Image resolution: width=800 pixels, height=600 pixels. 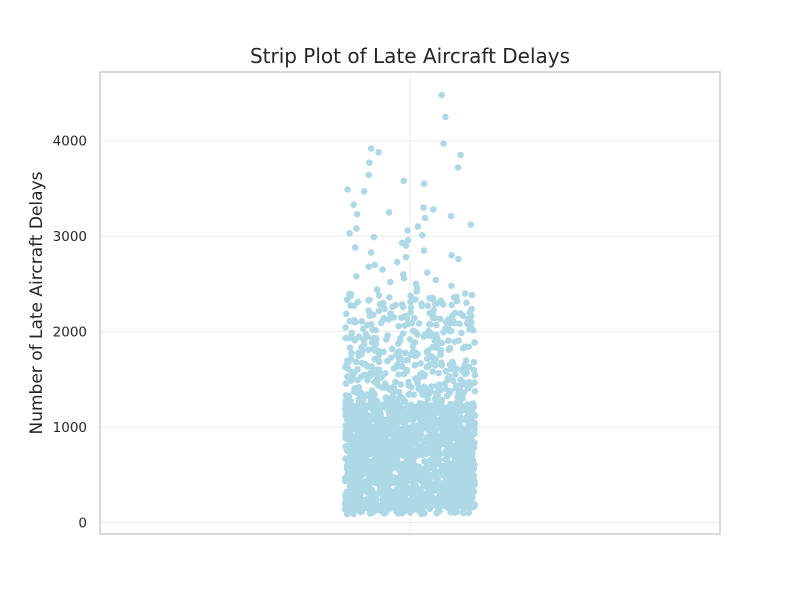 What do you see at coordinates (70, 142) in the screenshot?
I see `y-tick-label: 4000` at bounding box center [70, 142].